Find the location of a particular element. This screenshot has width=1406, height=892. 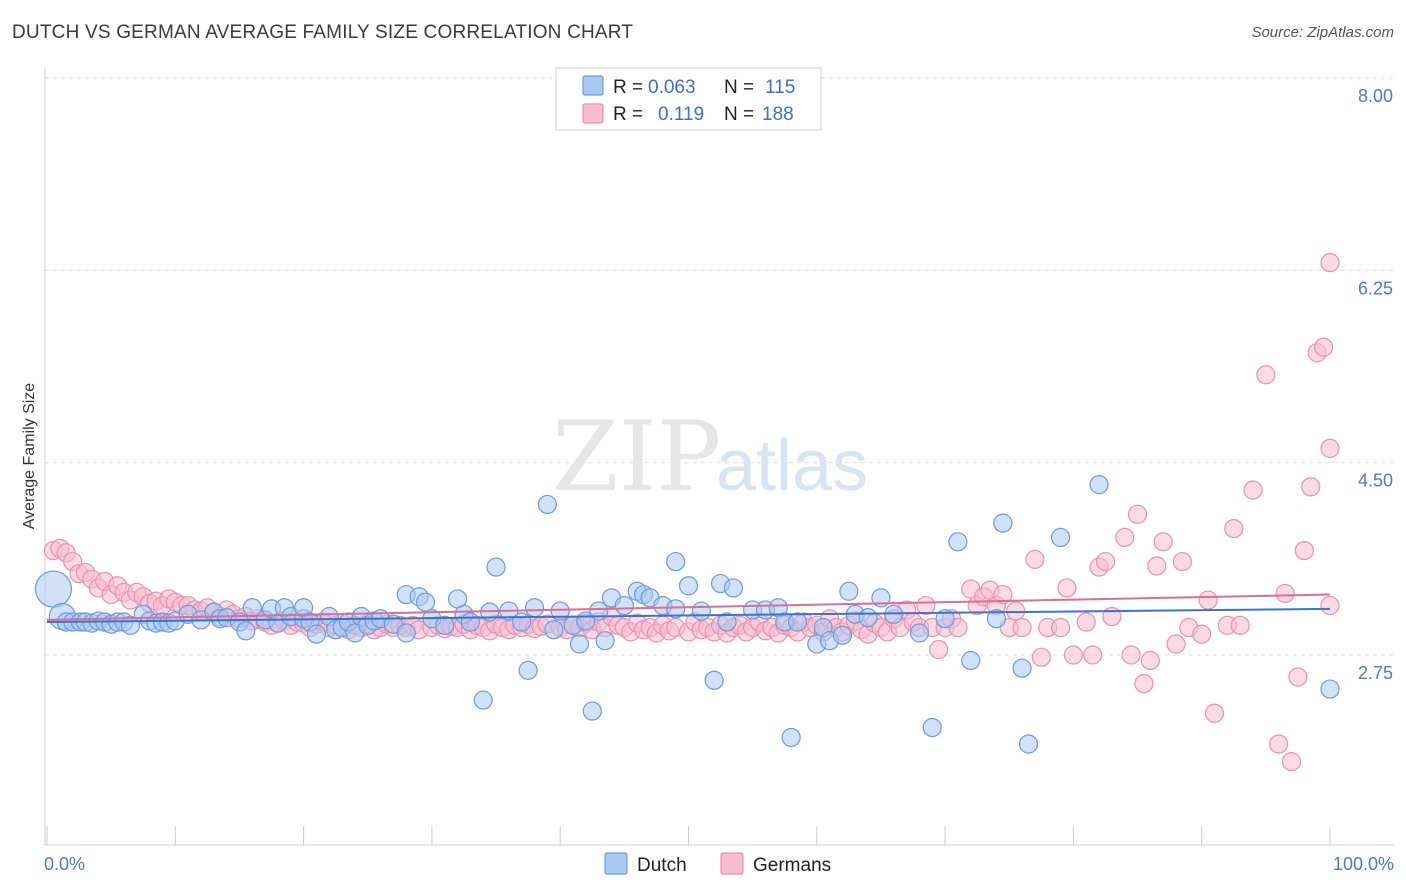

bottom-legend-label-germans: Germans is located at coordinates (792, 865).